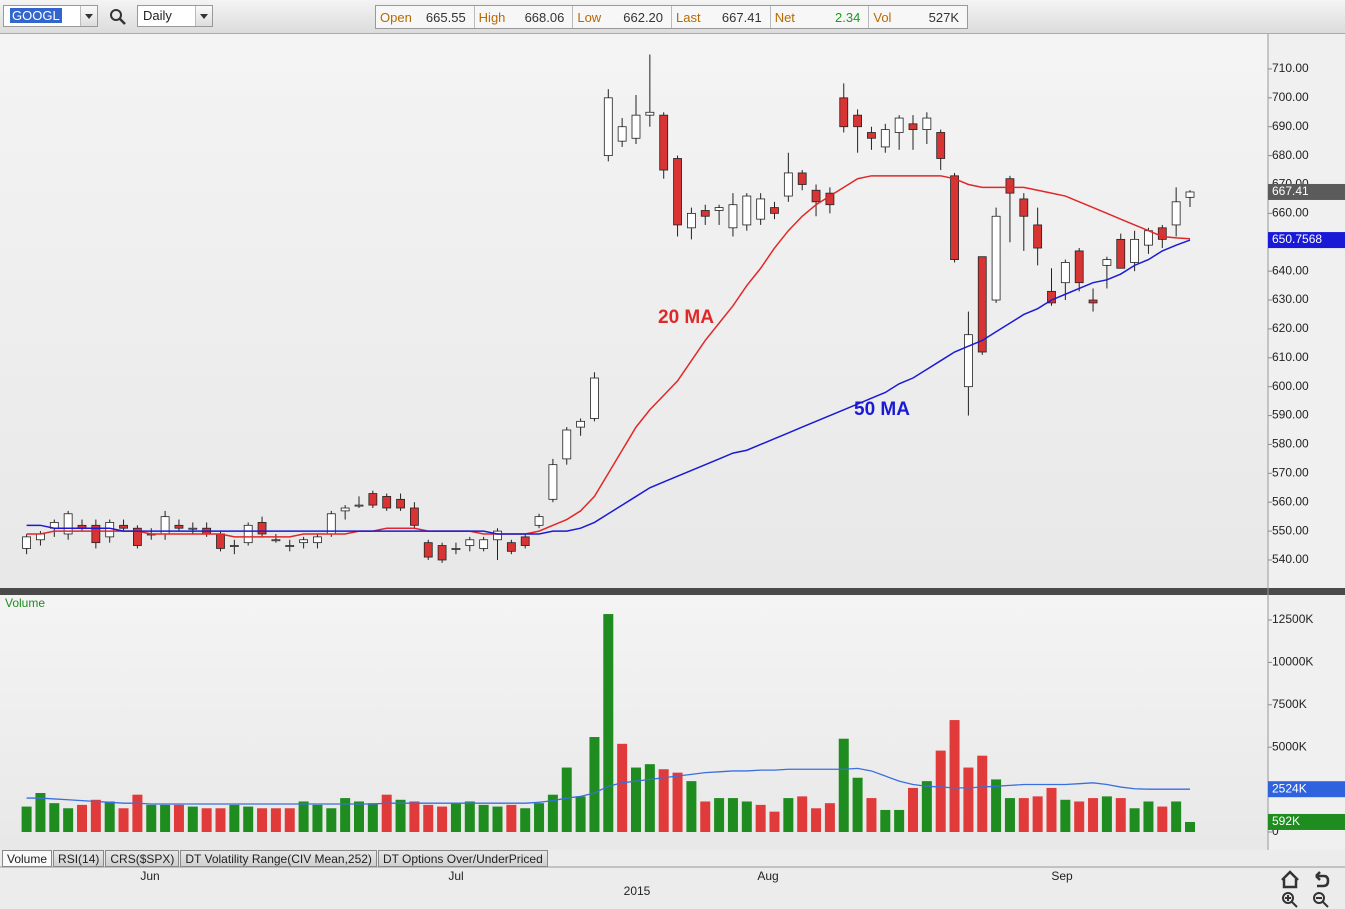 Image resolution: width=1345 pixels, height=909 pixels. I want to click on quote-field: Last 667.41, so click(721, 17).